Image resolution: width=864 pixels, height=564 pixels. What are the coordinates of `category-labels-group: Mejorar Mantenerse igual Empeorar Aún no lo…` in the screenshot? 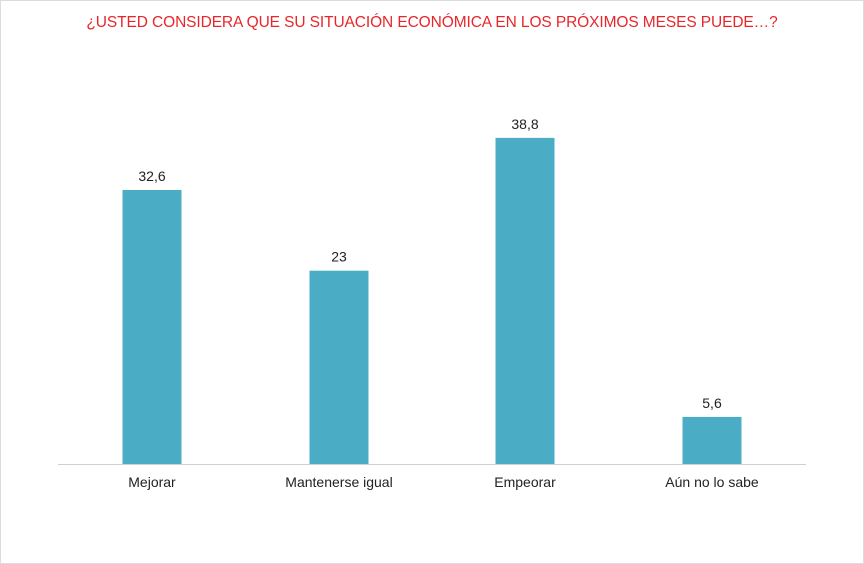 It's located at (443, 482).